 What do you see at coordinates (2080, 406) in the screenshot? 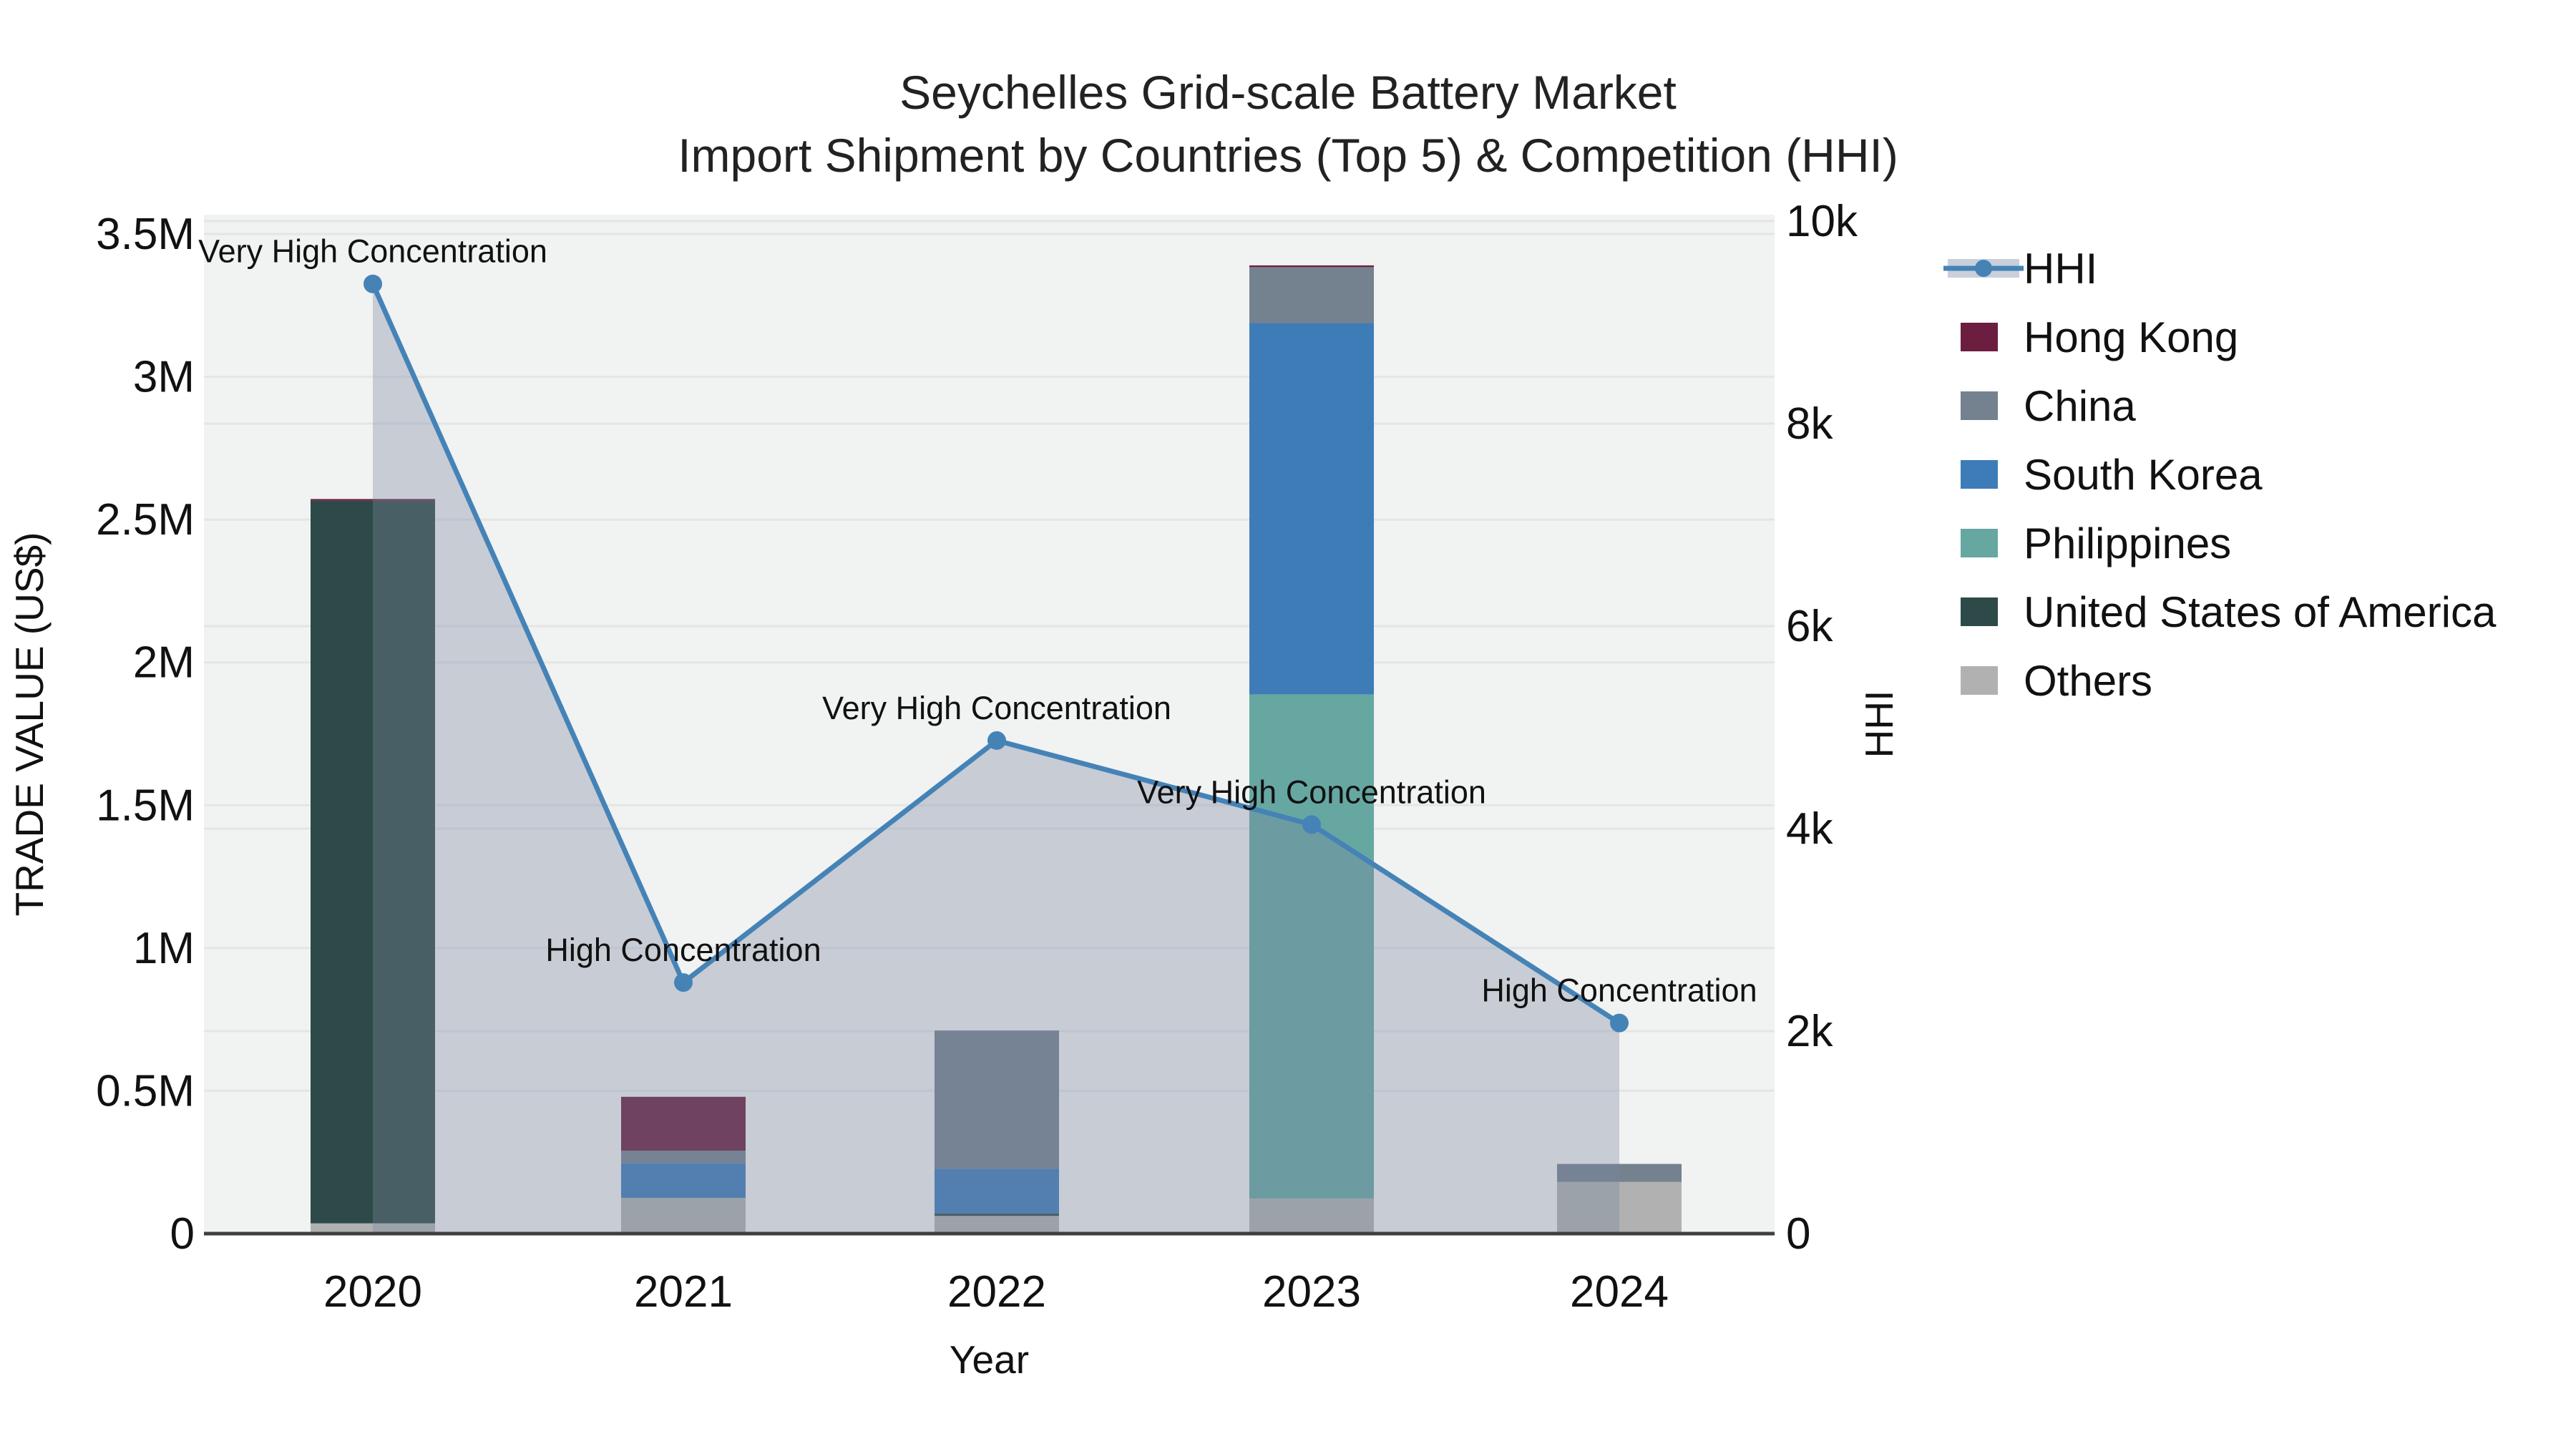
I see `legend-item-label: China` at bounding box center [2080, 406].